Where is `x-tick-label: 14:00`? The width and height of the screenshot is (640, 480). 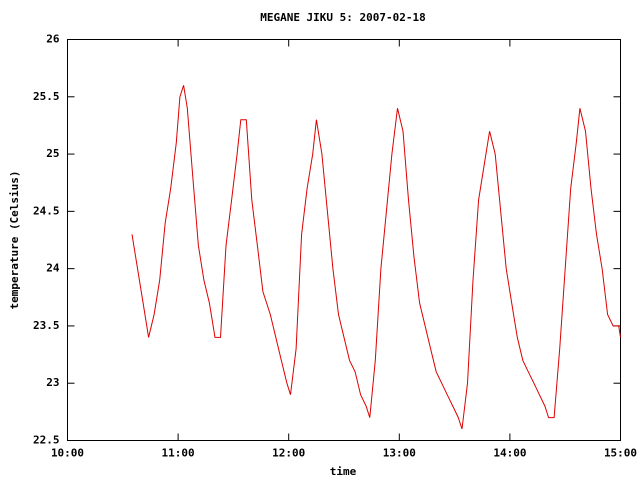 x-tick-label: 14:00 is located at coordinates (509, 453).